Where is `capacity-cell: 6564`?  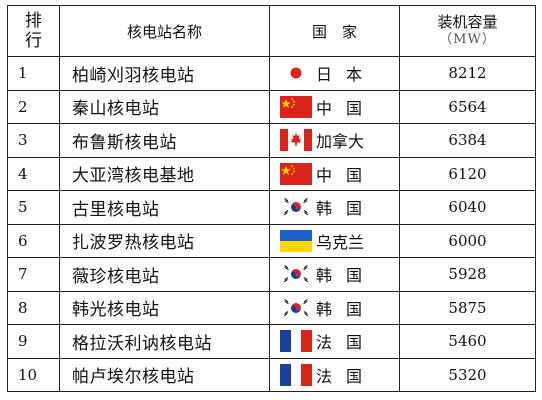 capacity-cell: 6564 is located at coordinates (467, 106).